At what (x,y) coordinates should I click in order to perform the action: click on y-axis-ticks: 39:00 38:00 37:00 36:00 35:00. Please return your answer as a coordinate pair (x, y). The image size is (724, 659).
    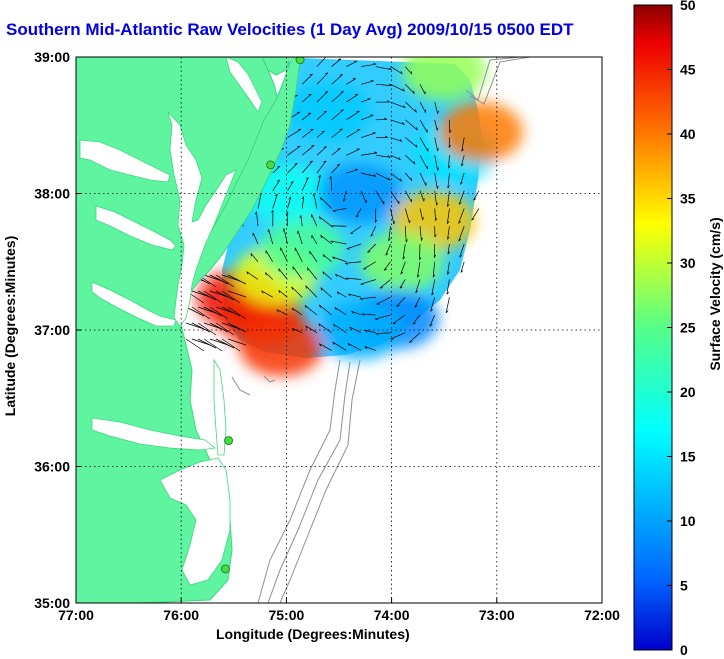
    Looking at the image, I should click on (57, 330).